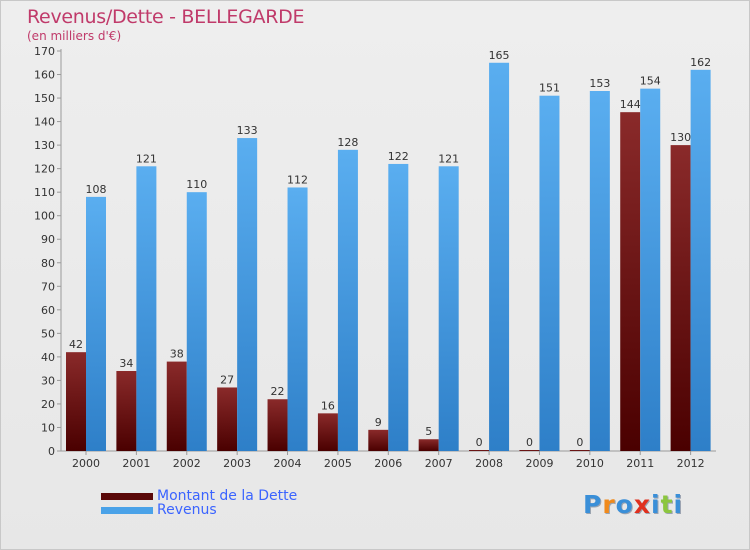 This screenshot has width=750, height=550. I want to click on x-tick-label: 2012, so click(691, 463).